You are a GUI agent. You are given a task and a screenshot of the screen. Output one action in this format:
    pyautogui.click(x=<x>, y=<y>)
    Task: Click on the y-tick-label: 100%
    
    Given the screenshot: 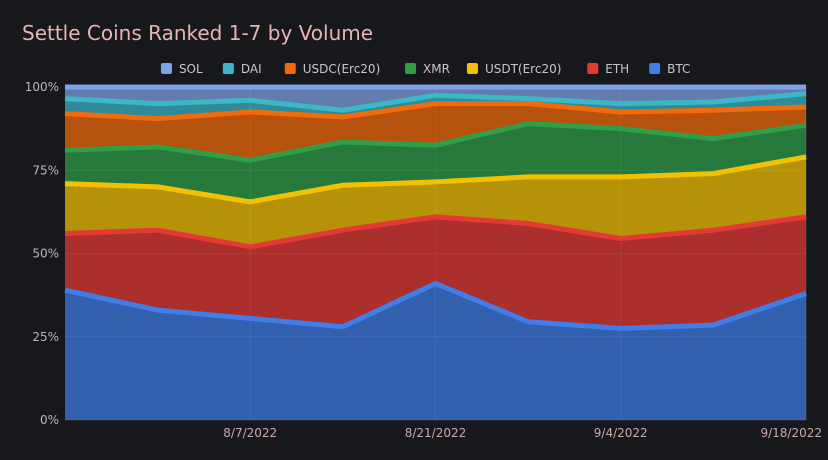 What is the action you would take?
    pyautogui.click(x=42, y=87)
    